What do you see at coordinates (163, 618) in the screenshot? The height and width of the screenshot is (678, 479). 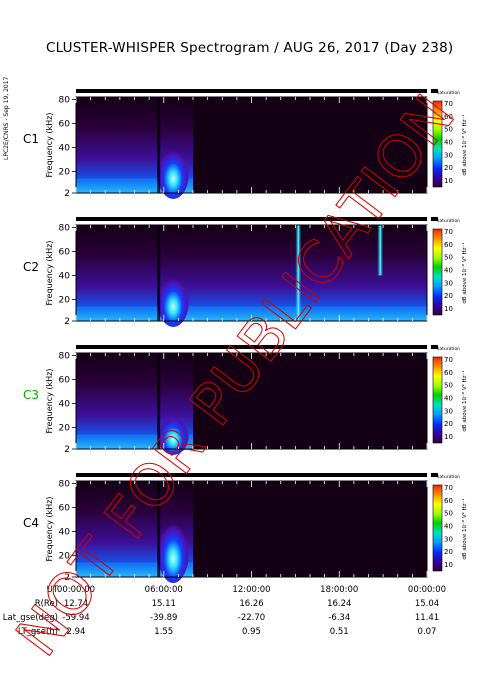 I see `axis-value: -39.89` at bounding box center [163, 618].